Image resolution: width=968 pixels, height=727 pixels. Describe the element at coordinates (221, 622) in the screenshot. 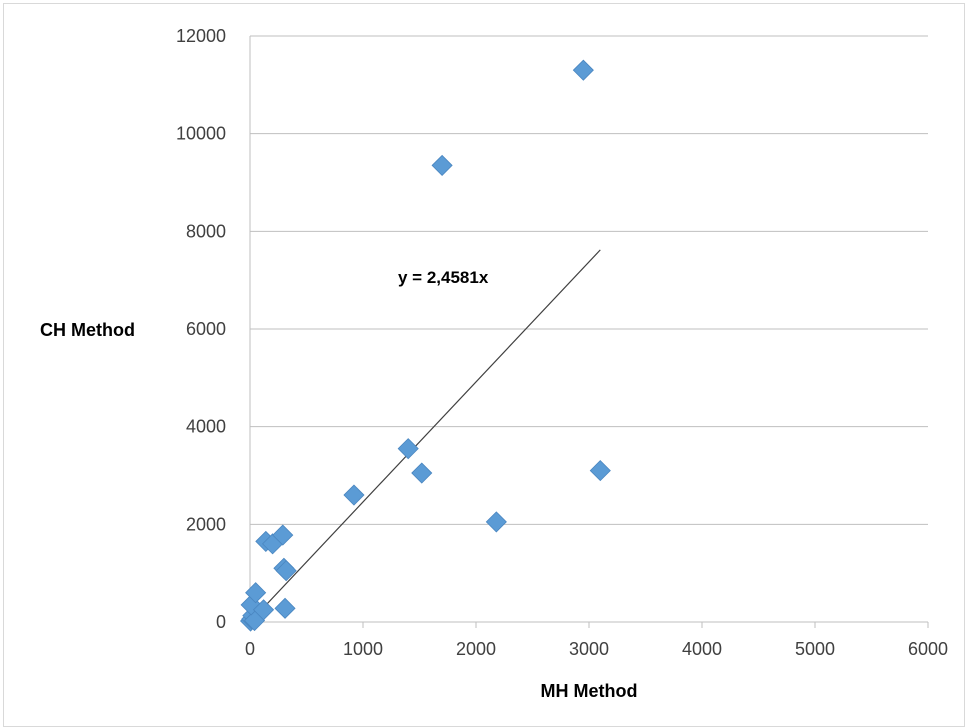

I see `y-tick-label-0: 0` at that location.